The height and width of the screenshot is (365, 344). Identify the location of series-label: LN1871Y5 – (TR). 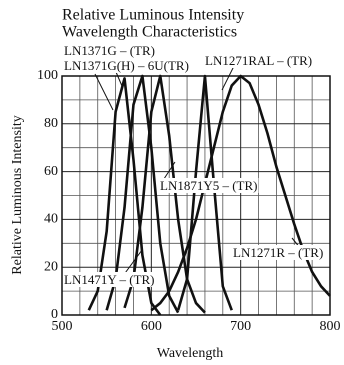
(209, 185).